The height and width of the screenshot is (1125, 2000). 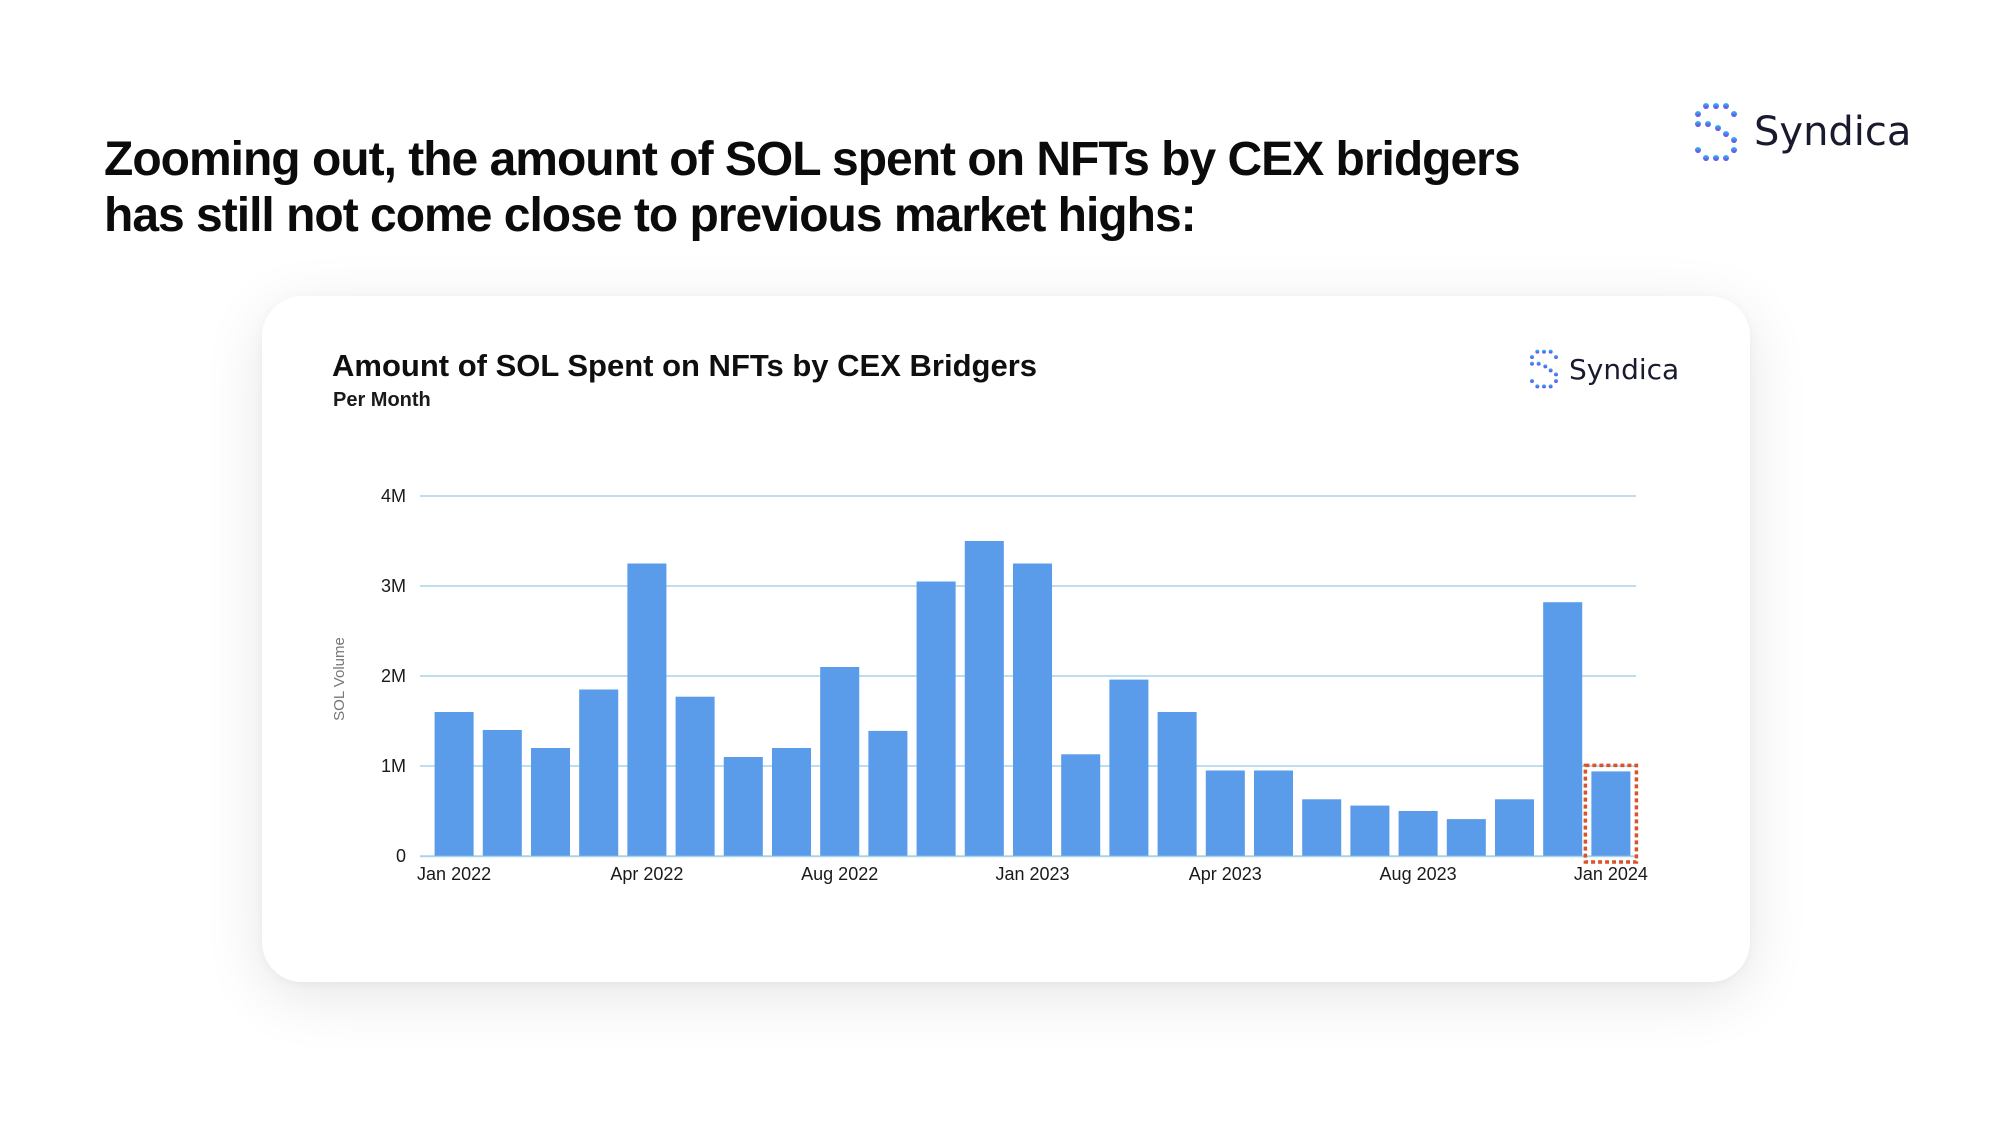 I want to click on bar-sep-2022, so click(x=840, y=761).